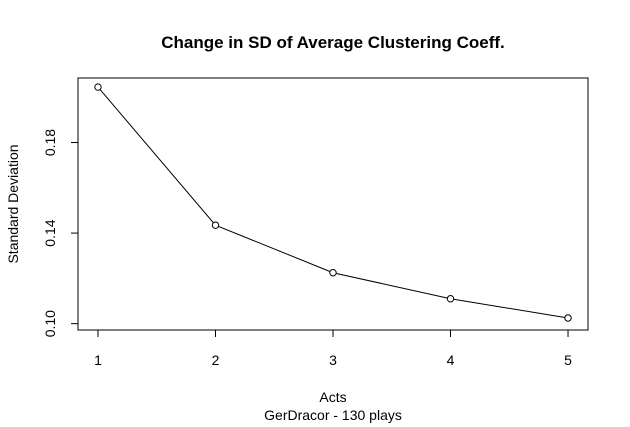 The height and width of the screenshot is (427, 630). I want to click on x-tick-label: 4, so click(451, 360).